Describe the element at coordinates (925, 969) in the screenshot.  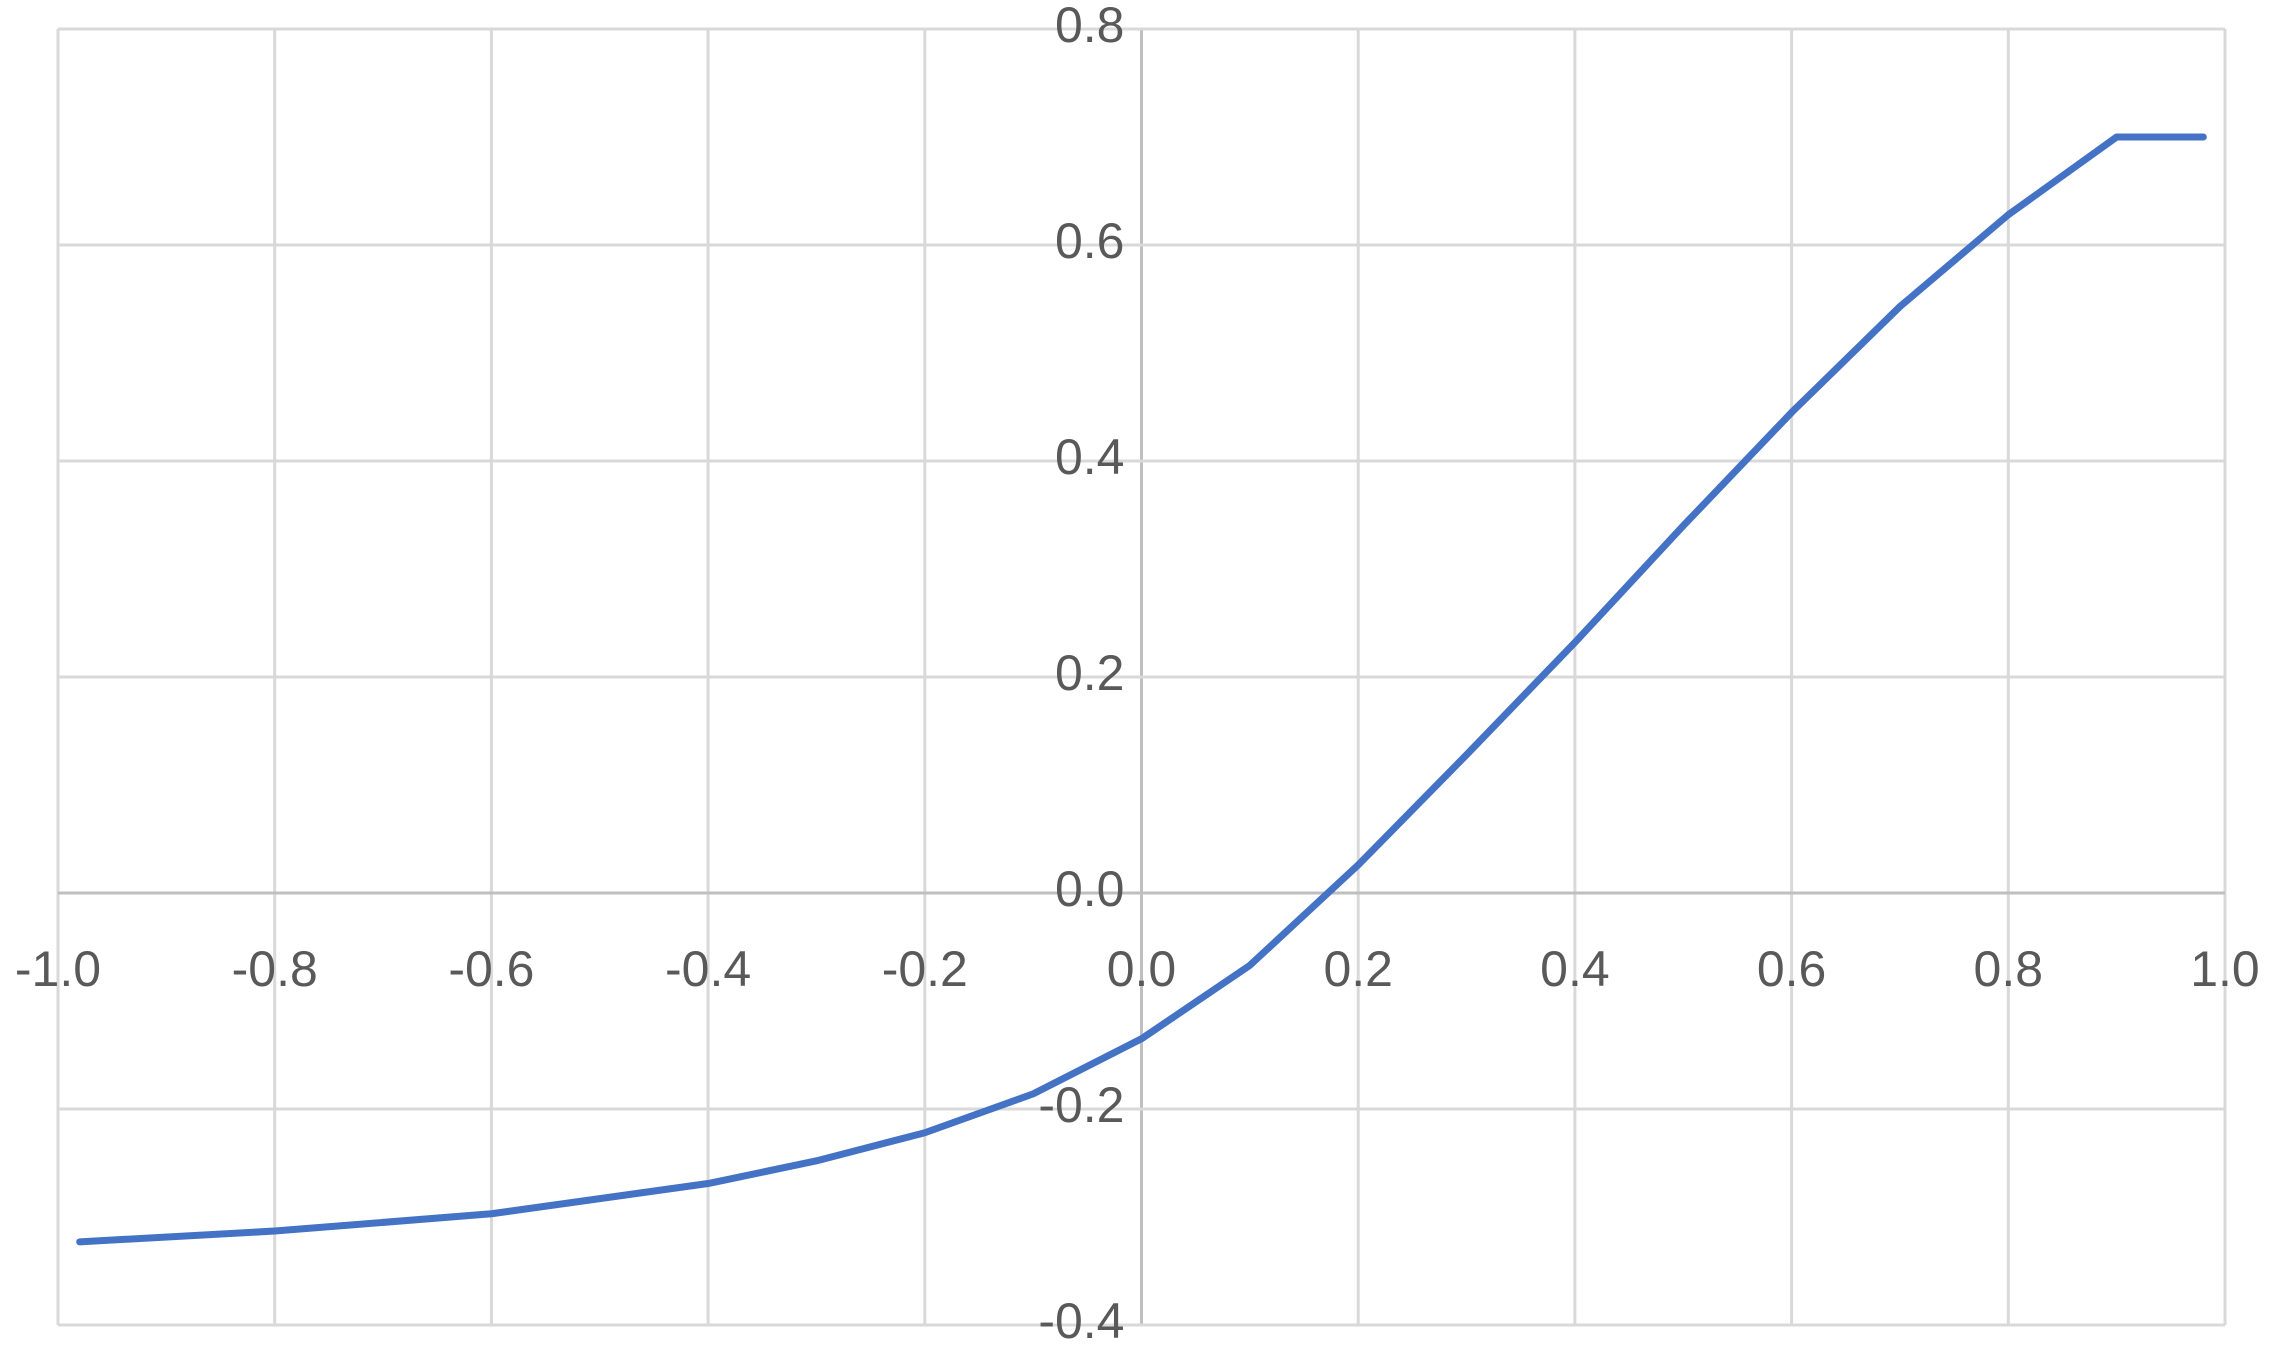
I see `x-tick-label: -0.2` at that location.